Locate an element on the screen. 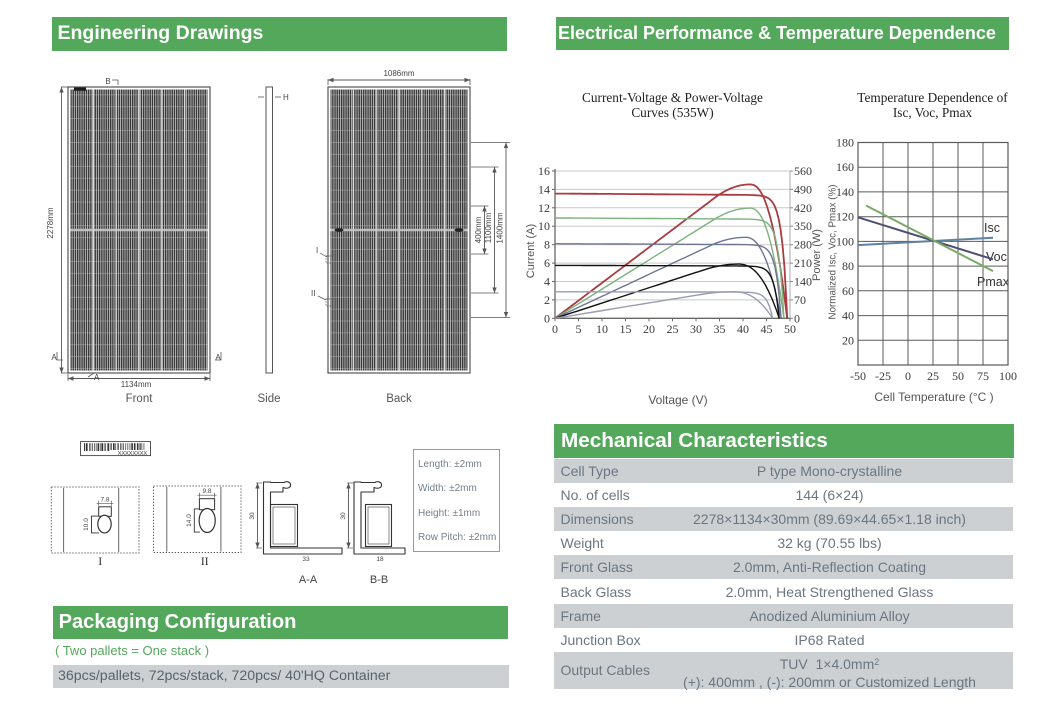 This screenshot has width=1060, height=711. svg-text: XXXXXXXX is located at coordinates (133, 454).